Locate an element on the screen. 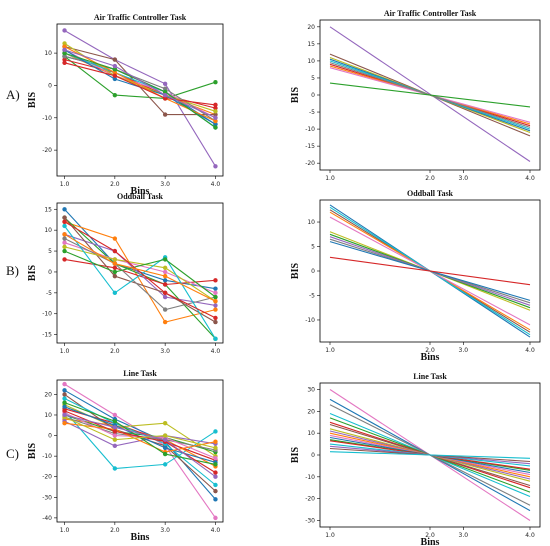  row-label-a: A) is located at coordinates (13, 94).